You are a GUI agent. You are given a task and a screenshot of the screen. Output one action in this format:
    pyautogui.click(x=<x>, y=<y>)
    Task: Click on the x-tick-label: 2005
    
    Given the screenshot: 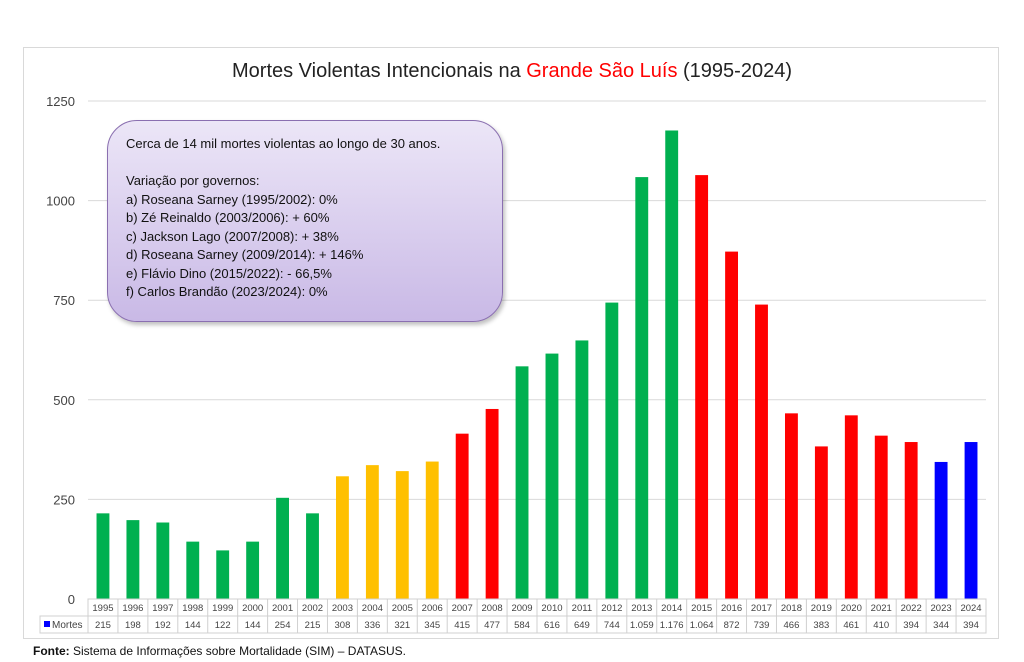 What is the action you would take?
    pyautogui.click(x=402, y=608)
    